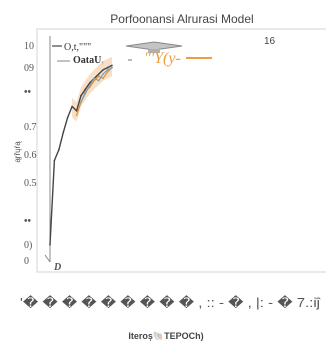 The height and width of the screenshot is (345, 326). What do you see at coordinates (57, 267) in the screenshot?
I see `x-tick-label-0: D` at bounding box center [57, 267].